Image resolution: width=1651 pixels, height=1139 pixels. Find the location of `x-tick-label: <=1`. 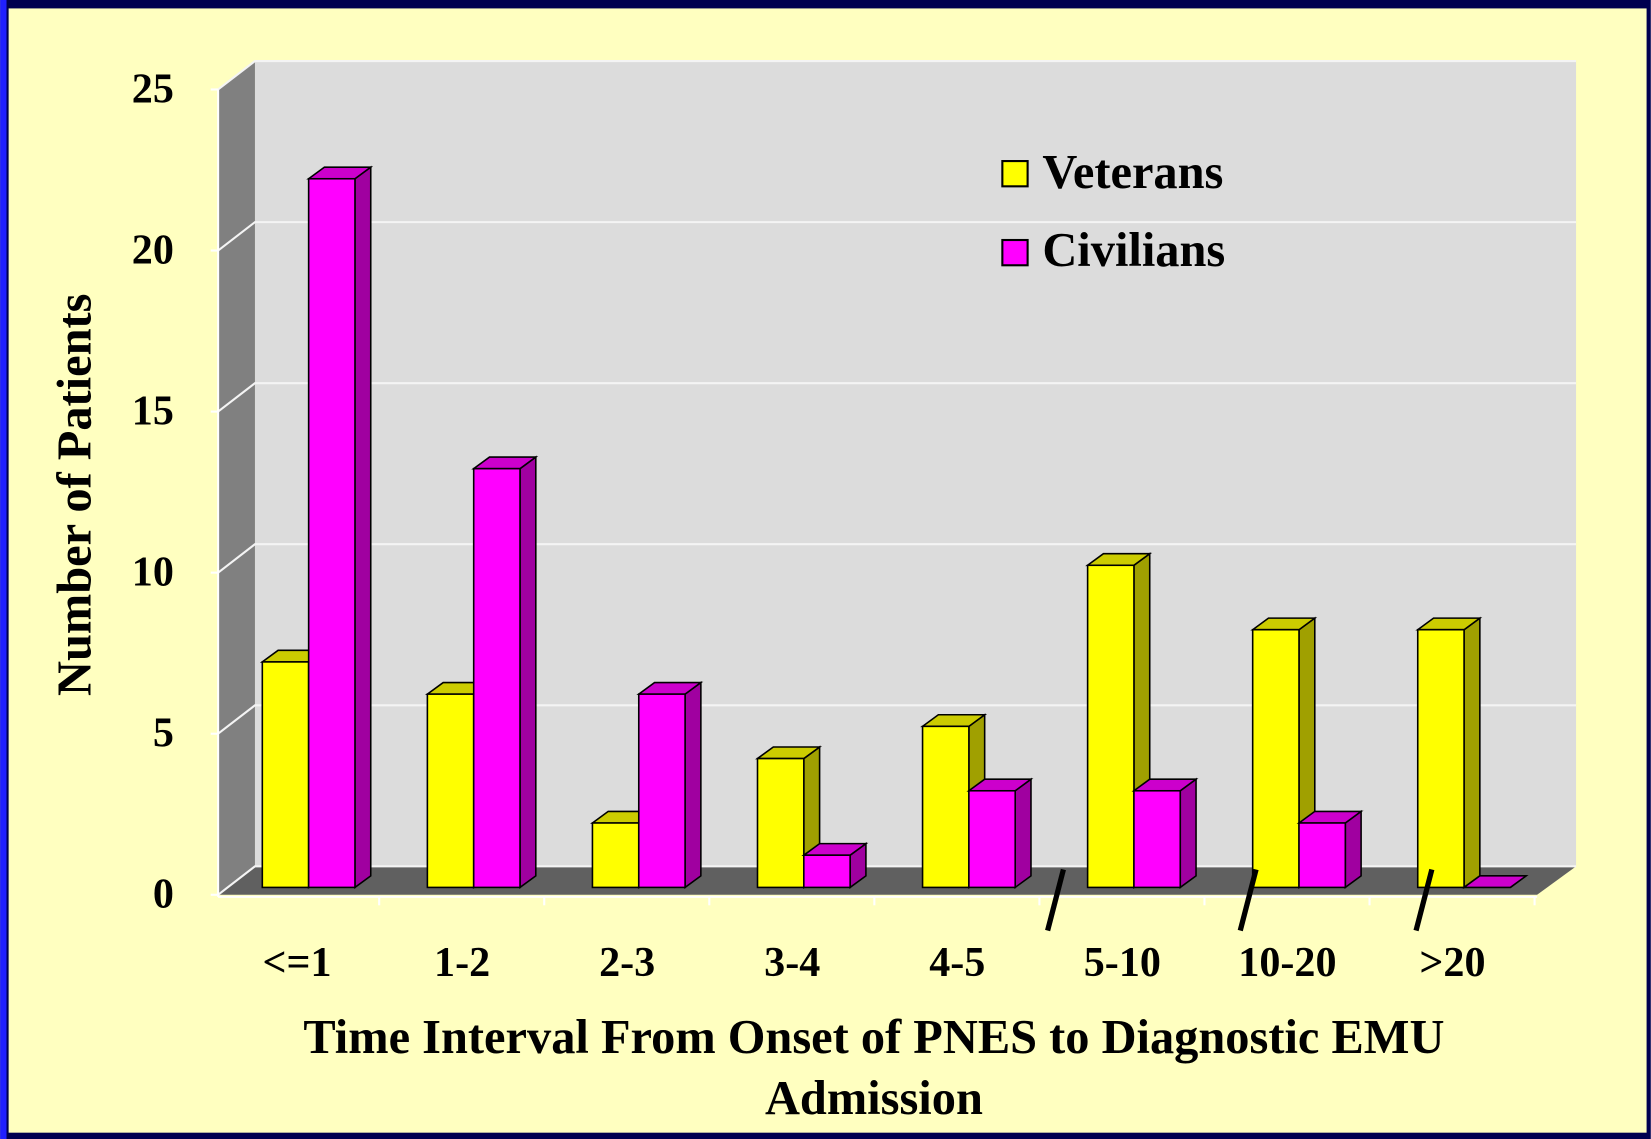

x-tick-label: <=1 is located at coordinates (297, 962).